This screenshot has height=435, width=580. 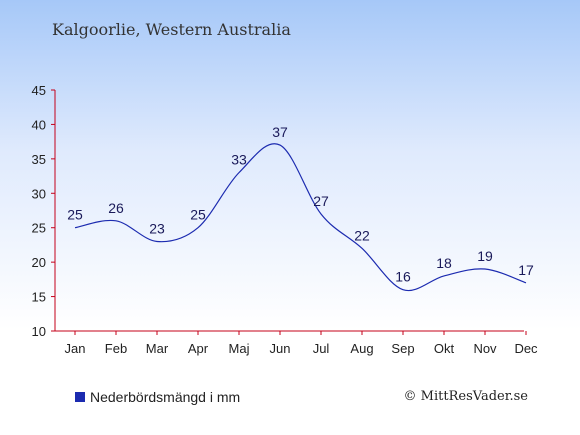 I want to click on x-tick-label: Maj, so click(x=239, y=348).